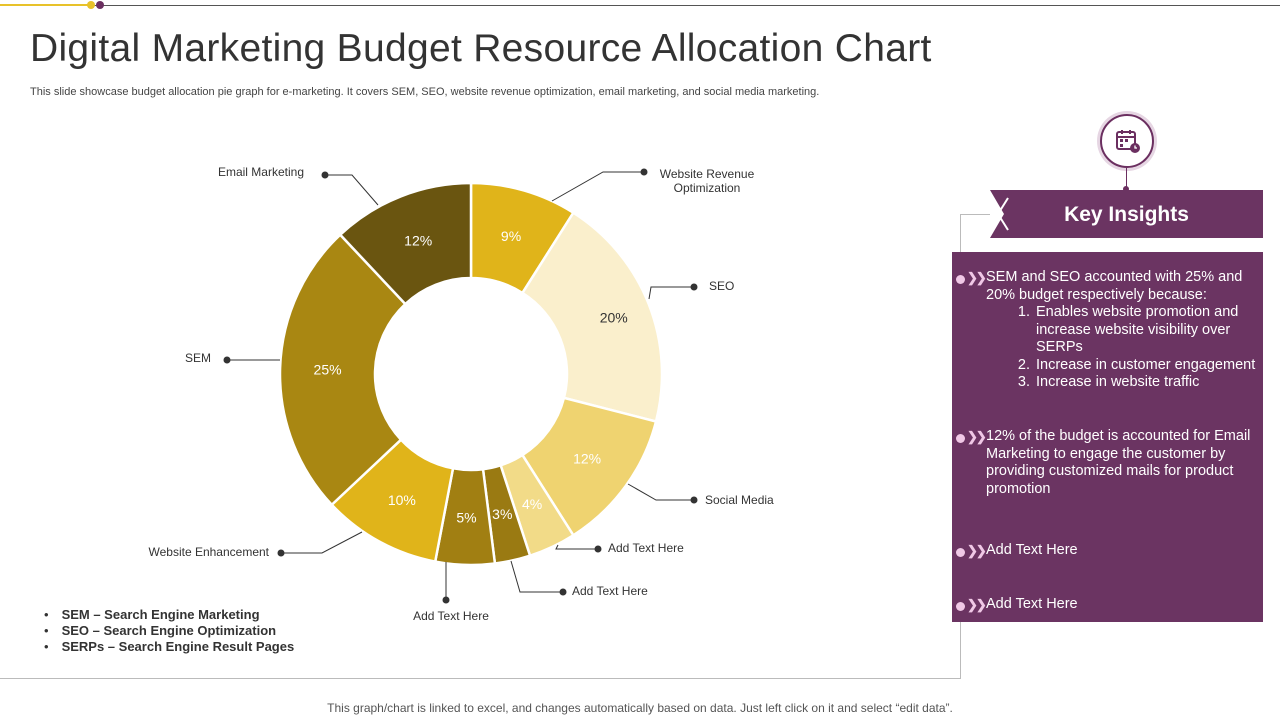  What do you see at coordinates (328, 369) in the screenshot?
I see `slice-value-label: 25%` at bounding box center [328, 369].